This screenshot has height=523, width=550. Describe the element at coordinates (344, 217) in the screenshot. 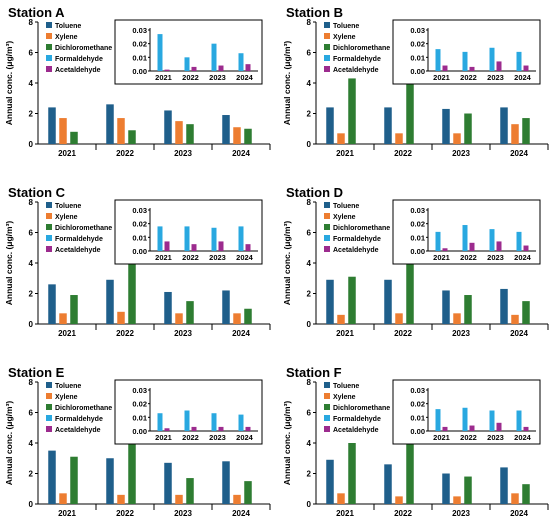

I see `legend-label: Xylene` at that location.